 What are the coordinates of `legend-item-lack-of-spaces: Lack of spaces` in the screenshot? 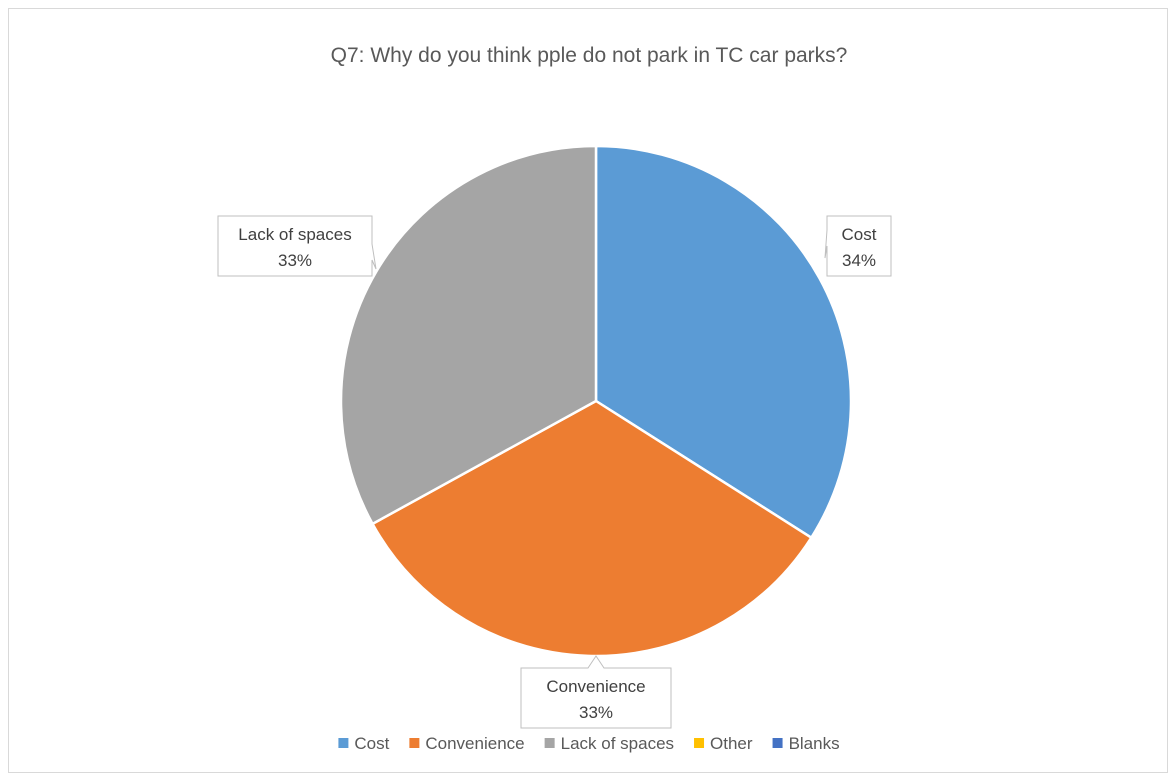 It's located at (609, 743).